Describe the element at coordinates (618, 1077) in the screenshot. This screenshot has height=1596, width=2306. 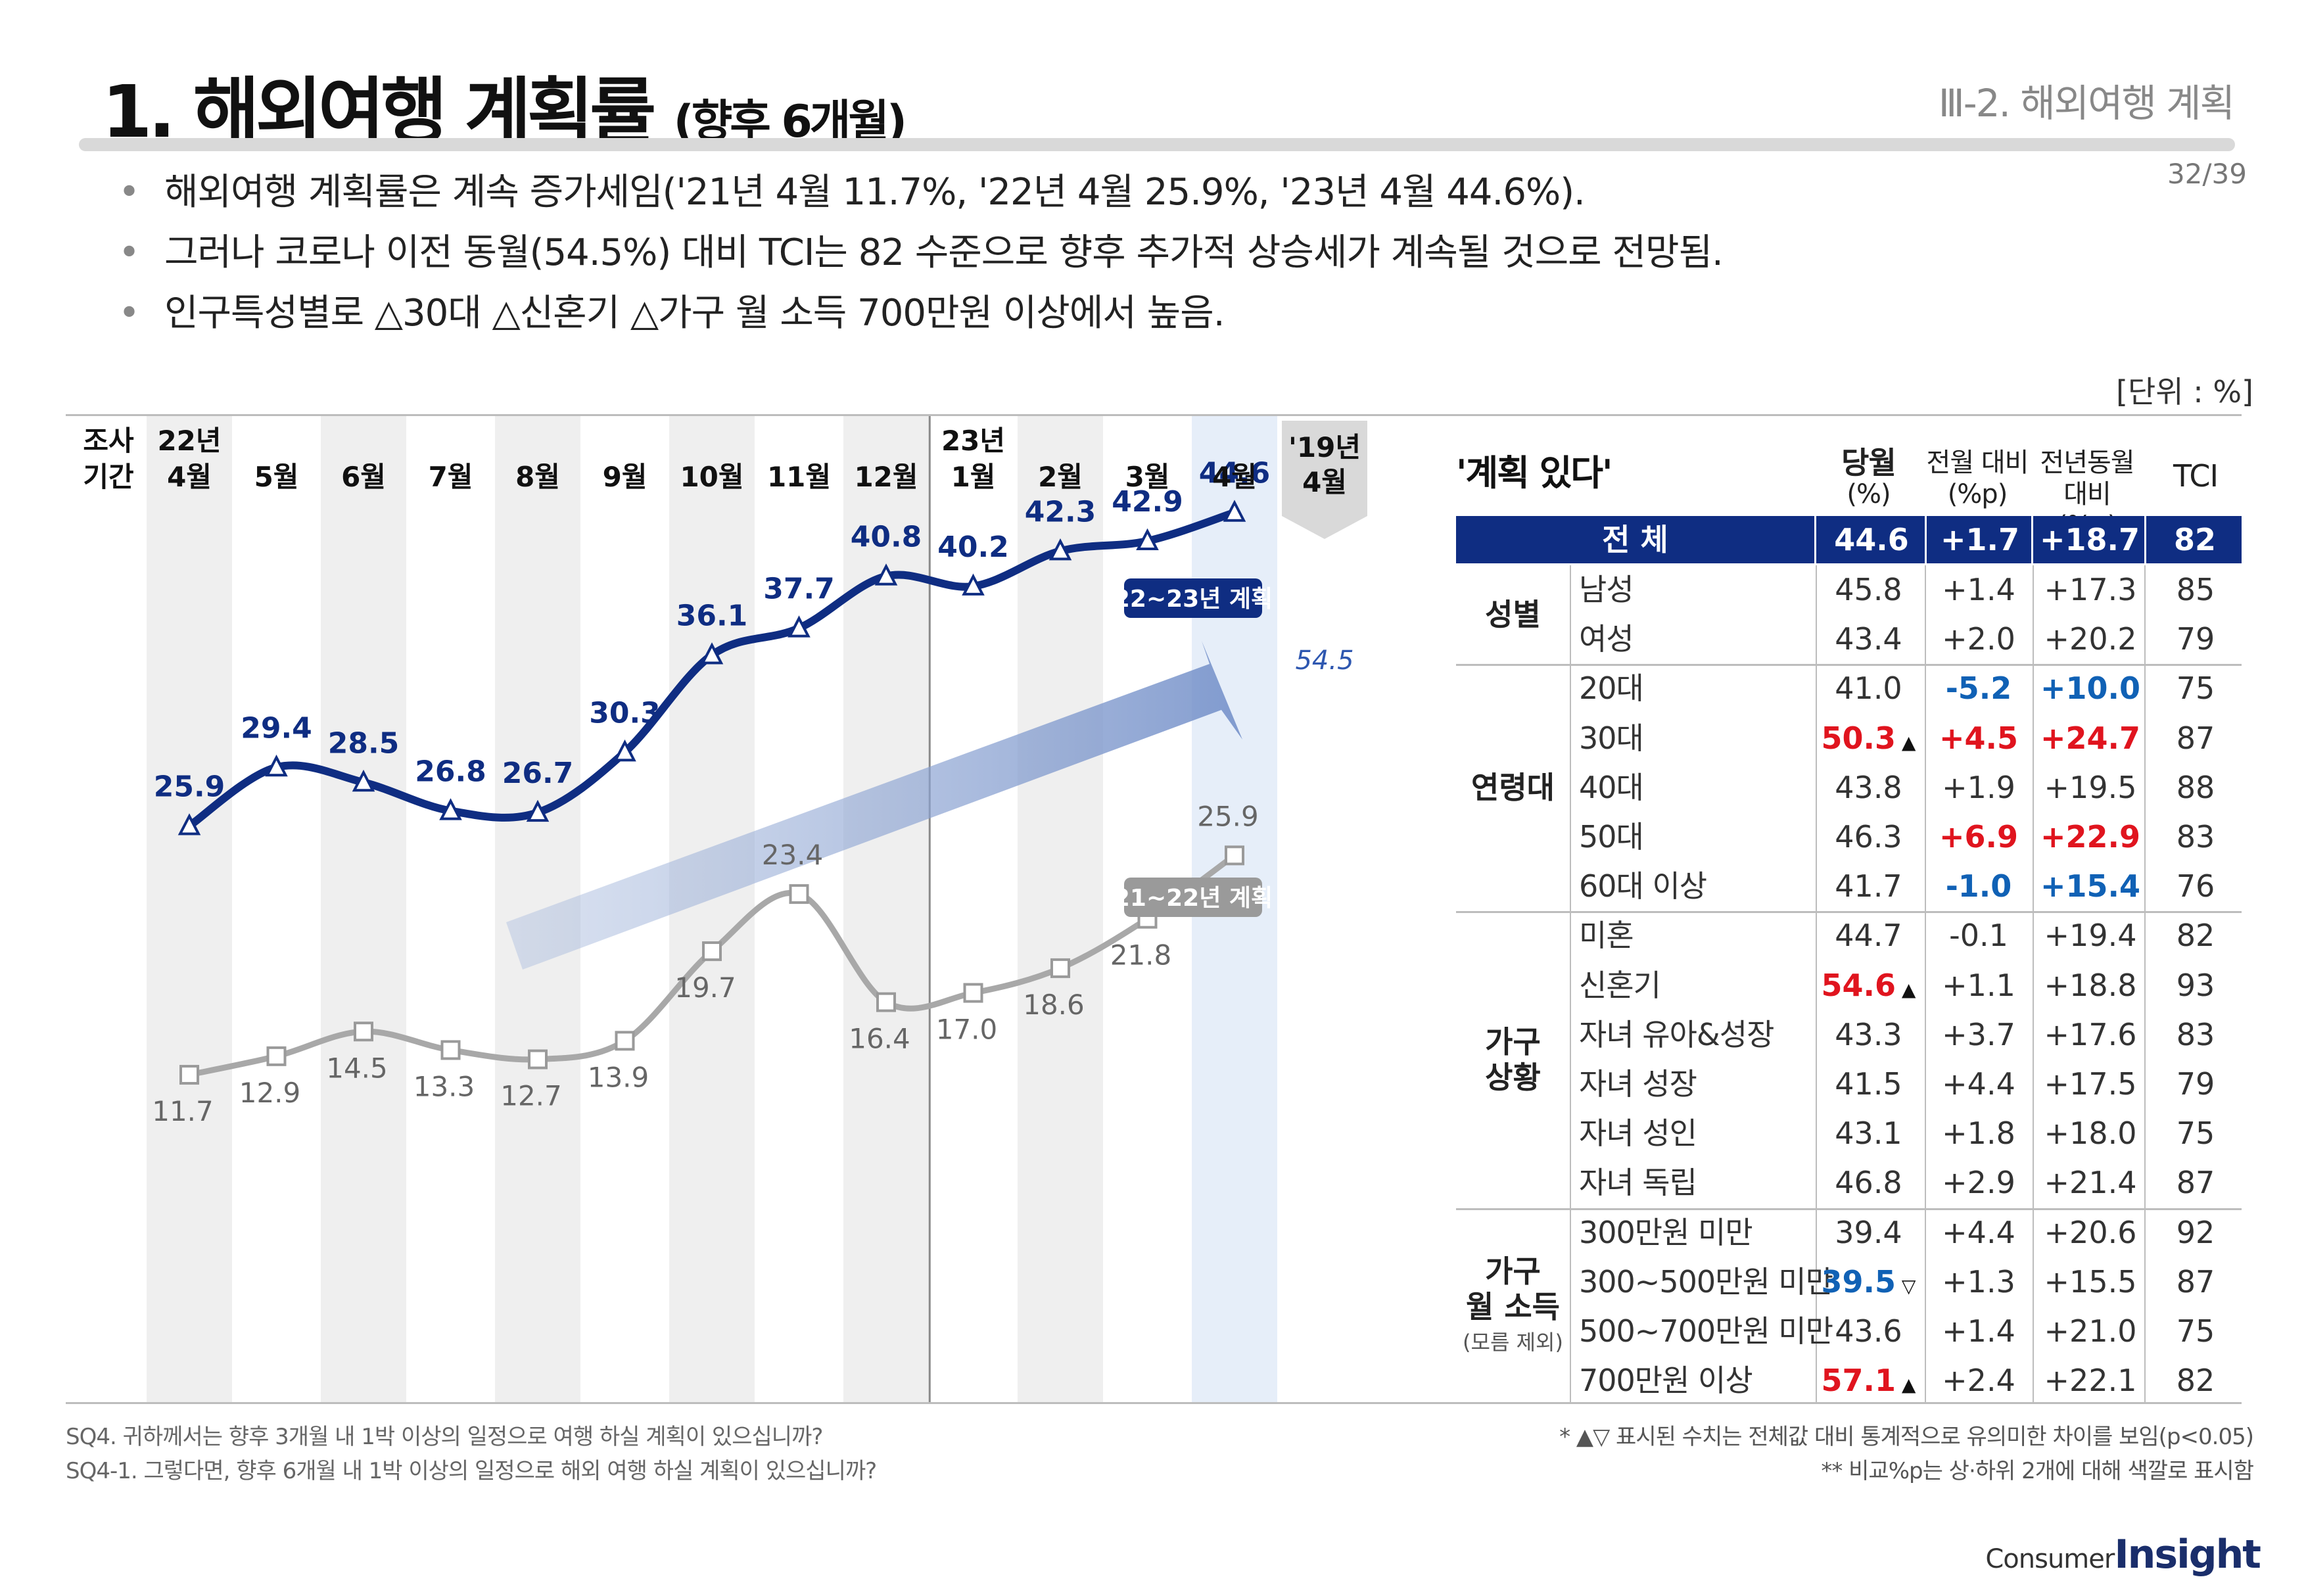
I see `data-label: 13.9` at that location.